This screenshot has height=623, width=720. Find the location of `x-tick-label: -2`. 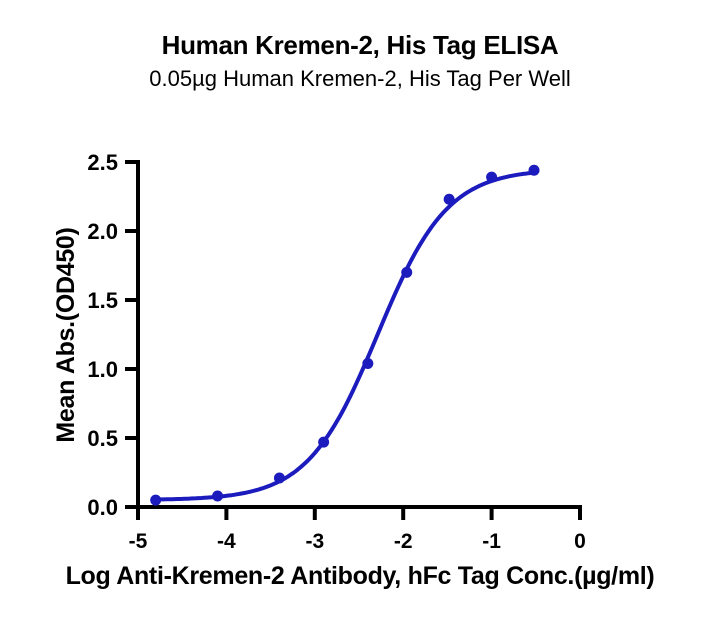

x-tick-label: -2 is located at coordinates (403, 541).